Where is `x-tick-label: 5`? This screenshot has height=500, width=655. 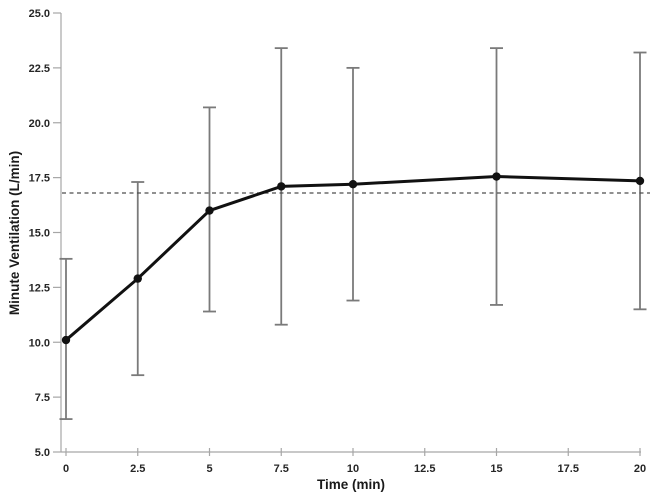 x-tick-label: 5 is located at coordinates (209, 469).